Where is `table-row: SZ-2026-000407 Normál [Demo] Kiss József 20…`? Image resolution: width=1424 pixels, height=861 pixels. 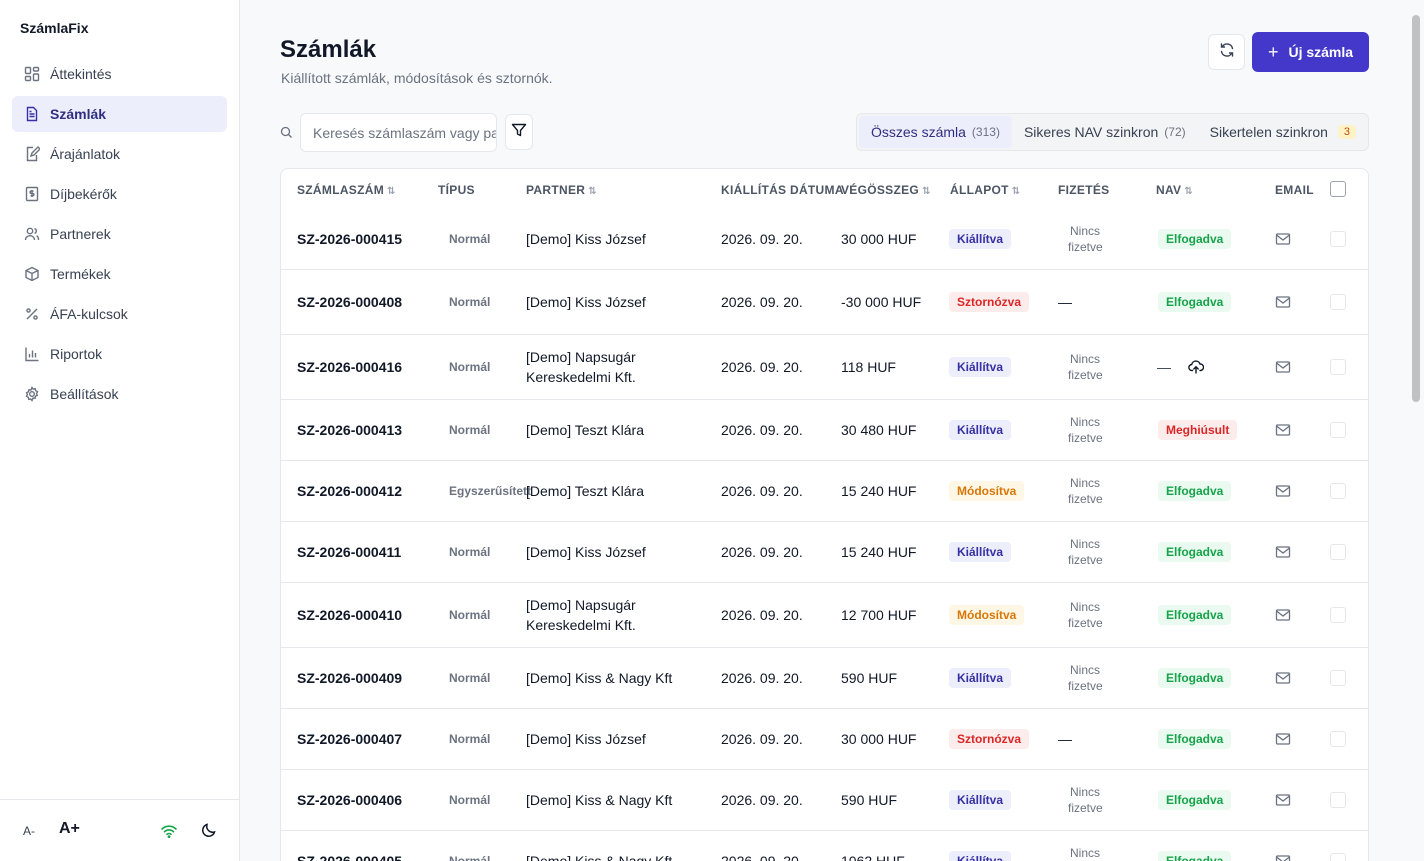
table-row: SZ-2026-000407 Normál [Demo] Kiss József 20… is located at coordinates (824, 739).